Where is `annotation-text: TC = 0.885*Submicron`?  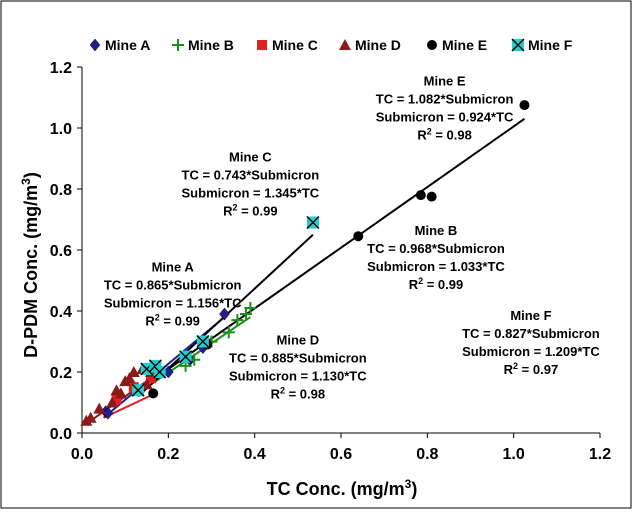
annotation-text: TC = 0.885*Submicron is located at coordinates (298, 358).